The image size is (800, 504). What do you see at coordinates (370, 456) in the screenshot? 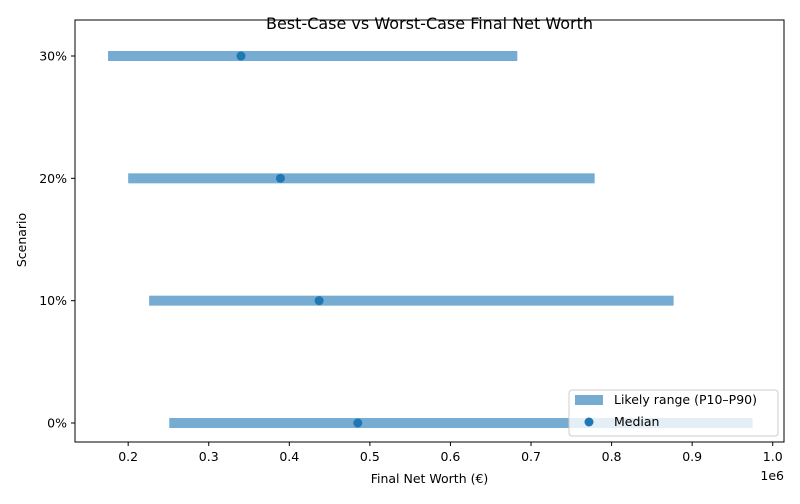
I see `x-tick-label: 0.5` at bounding box center [370, 456].